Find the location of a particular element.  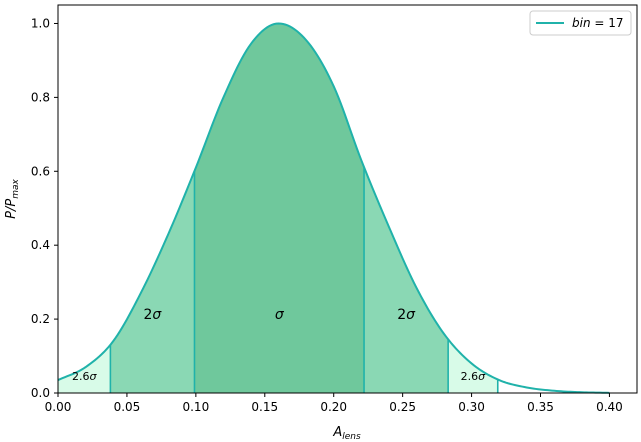

x-tick-label-0: 0.00 is located at coordinates (58, 407).